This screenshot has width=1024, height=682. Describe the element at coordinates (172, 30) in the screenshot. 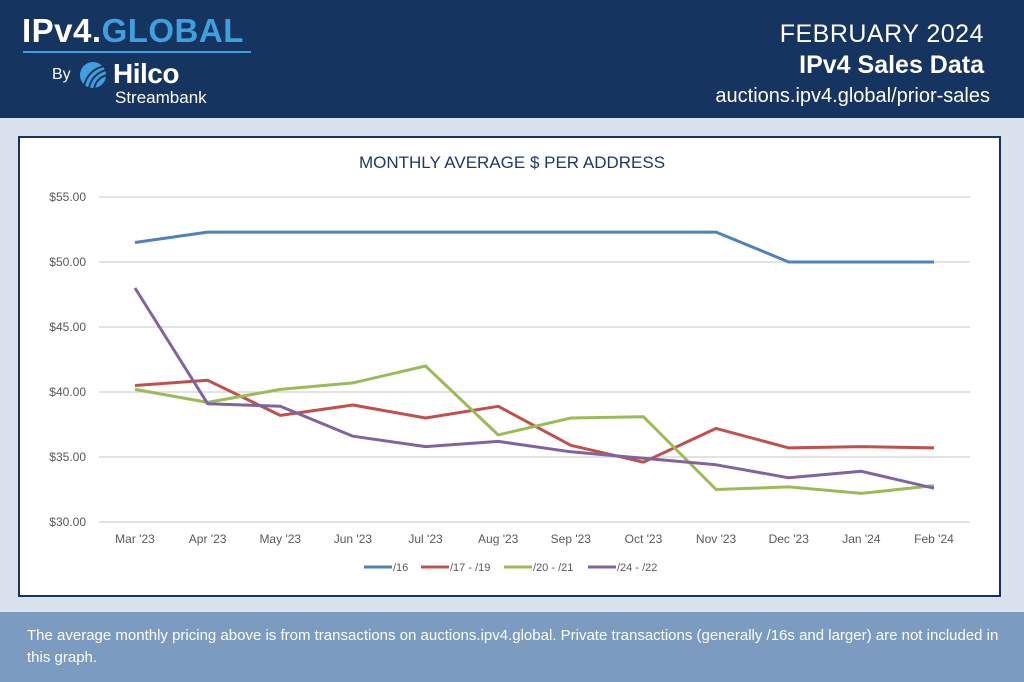

I see `logo-text-global: GLOBAL` at that location.